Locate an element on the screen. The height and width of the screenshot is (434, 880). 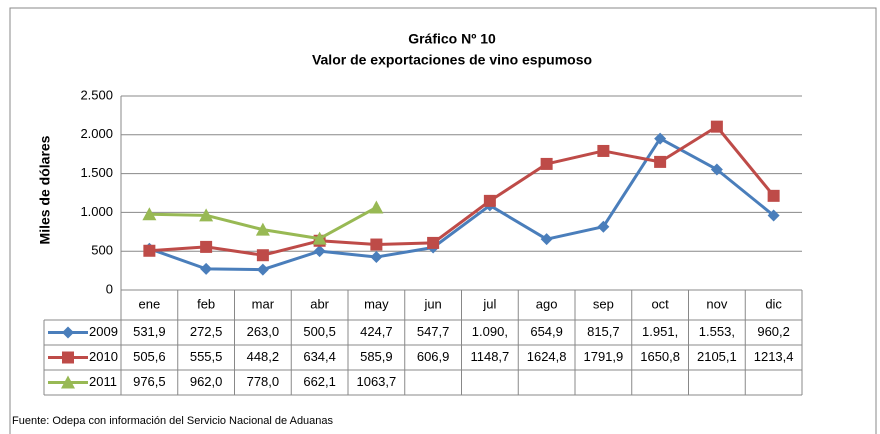
table-value: 1624,8 is located at coordinates (547, 356).